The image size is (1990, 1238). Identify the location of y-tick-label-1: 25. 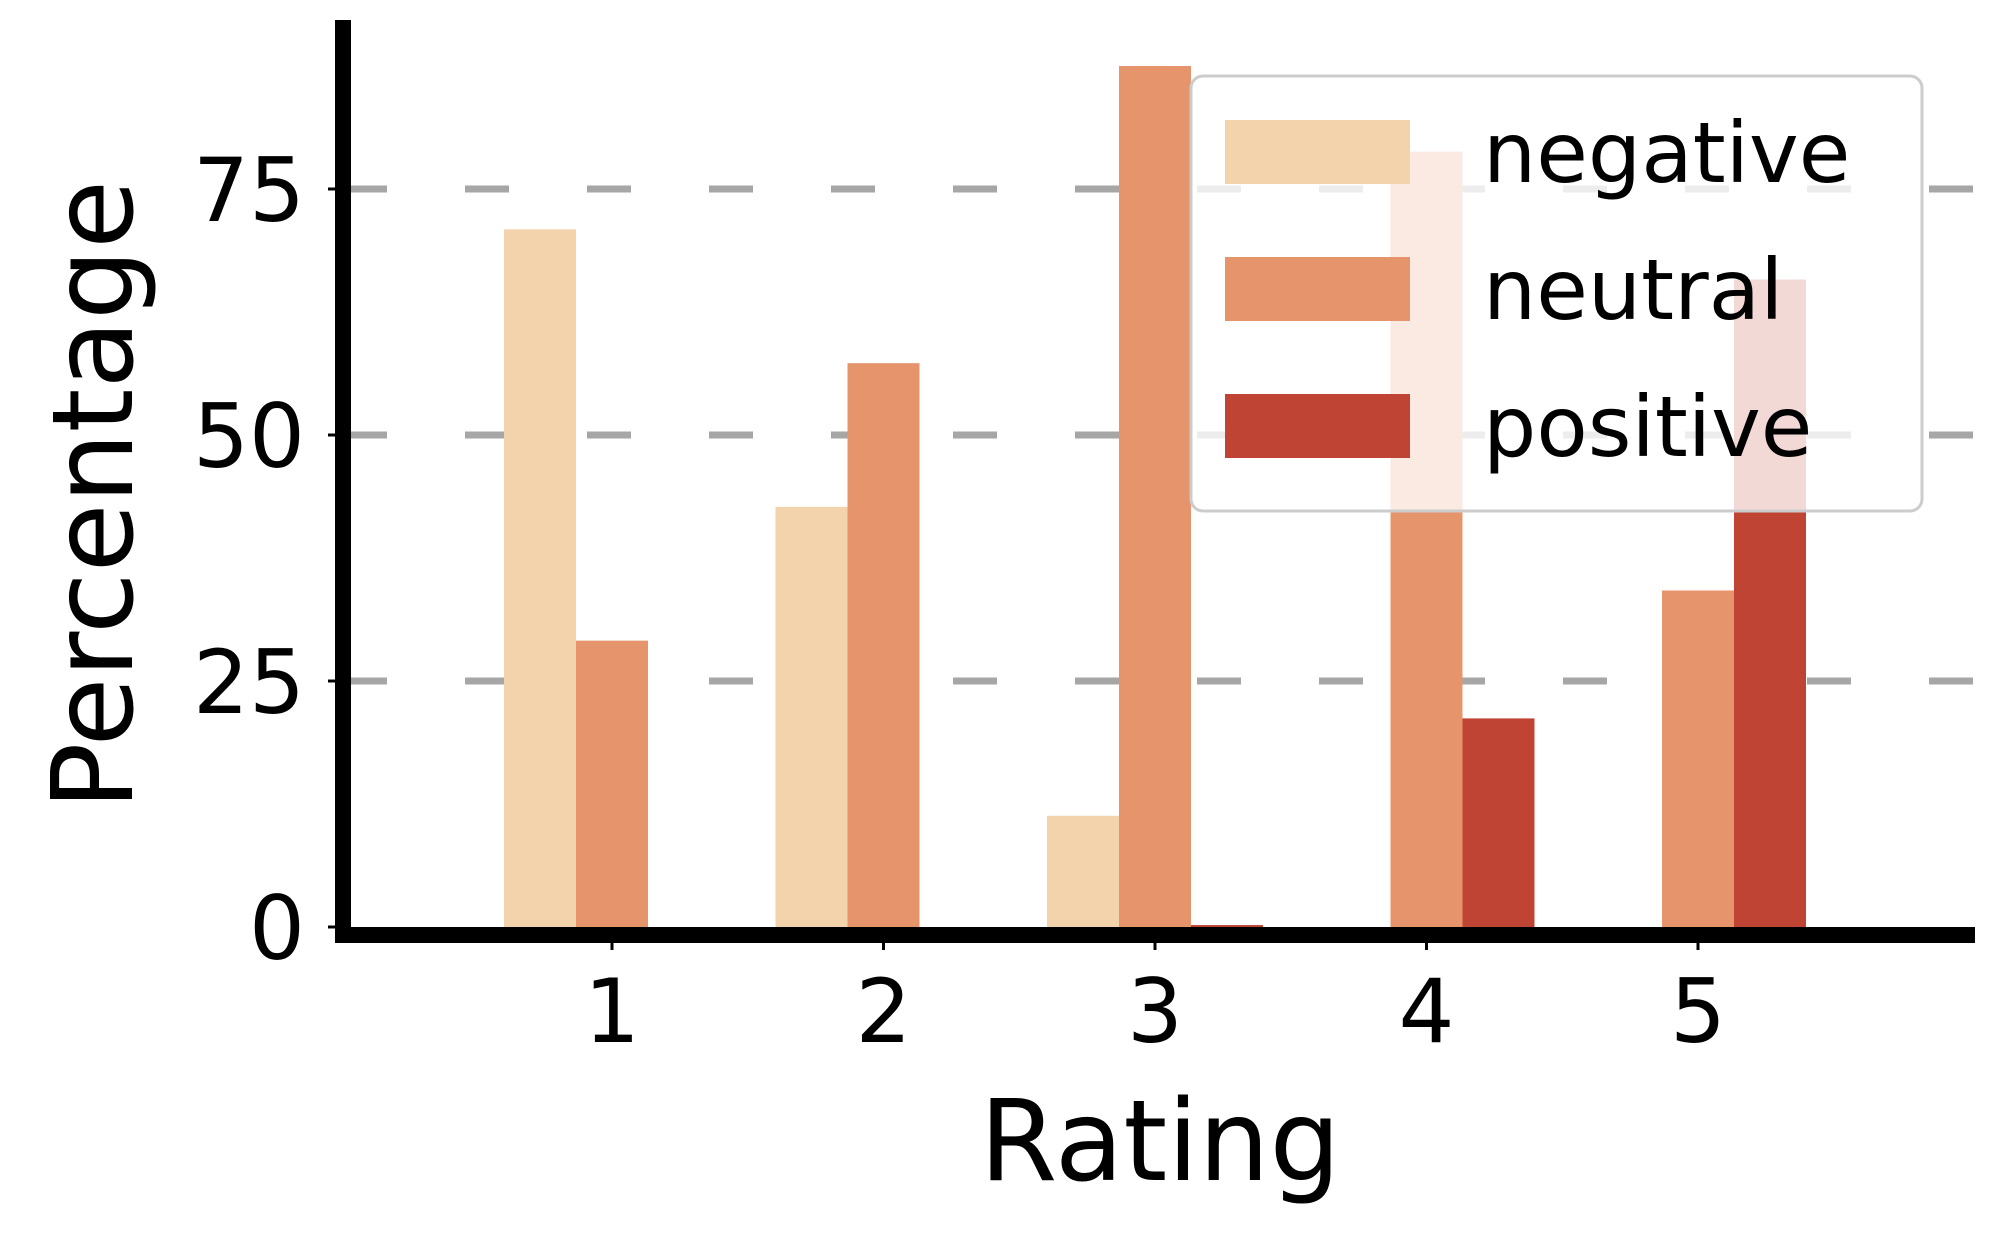
(249, 682).